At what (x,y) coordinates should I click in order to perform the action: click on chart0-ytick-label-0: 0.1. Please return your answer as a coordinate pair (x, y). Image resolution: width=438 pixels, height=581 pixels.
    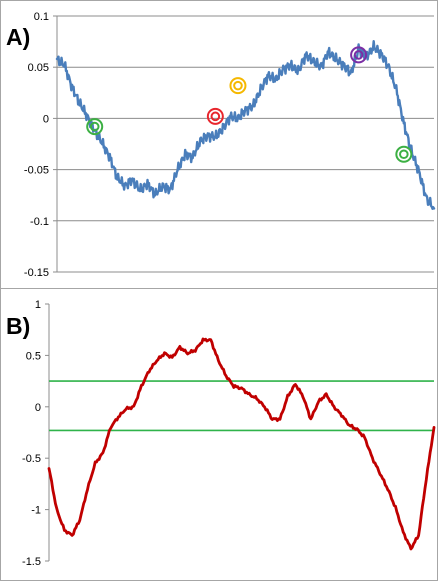
    Looking at the image, I should click on (41, 17).